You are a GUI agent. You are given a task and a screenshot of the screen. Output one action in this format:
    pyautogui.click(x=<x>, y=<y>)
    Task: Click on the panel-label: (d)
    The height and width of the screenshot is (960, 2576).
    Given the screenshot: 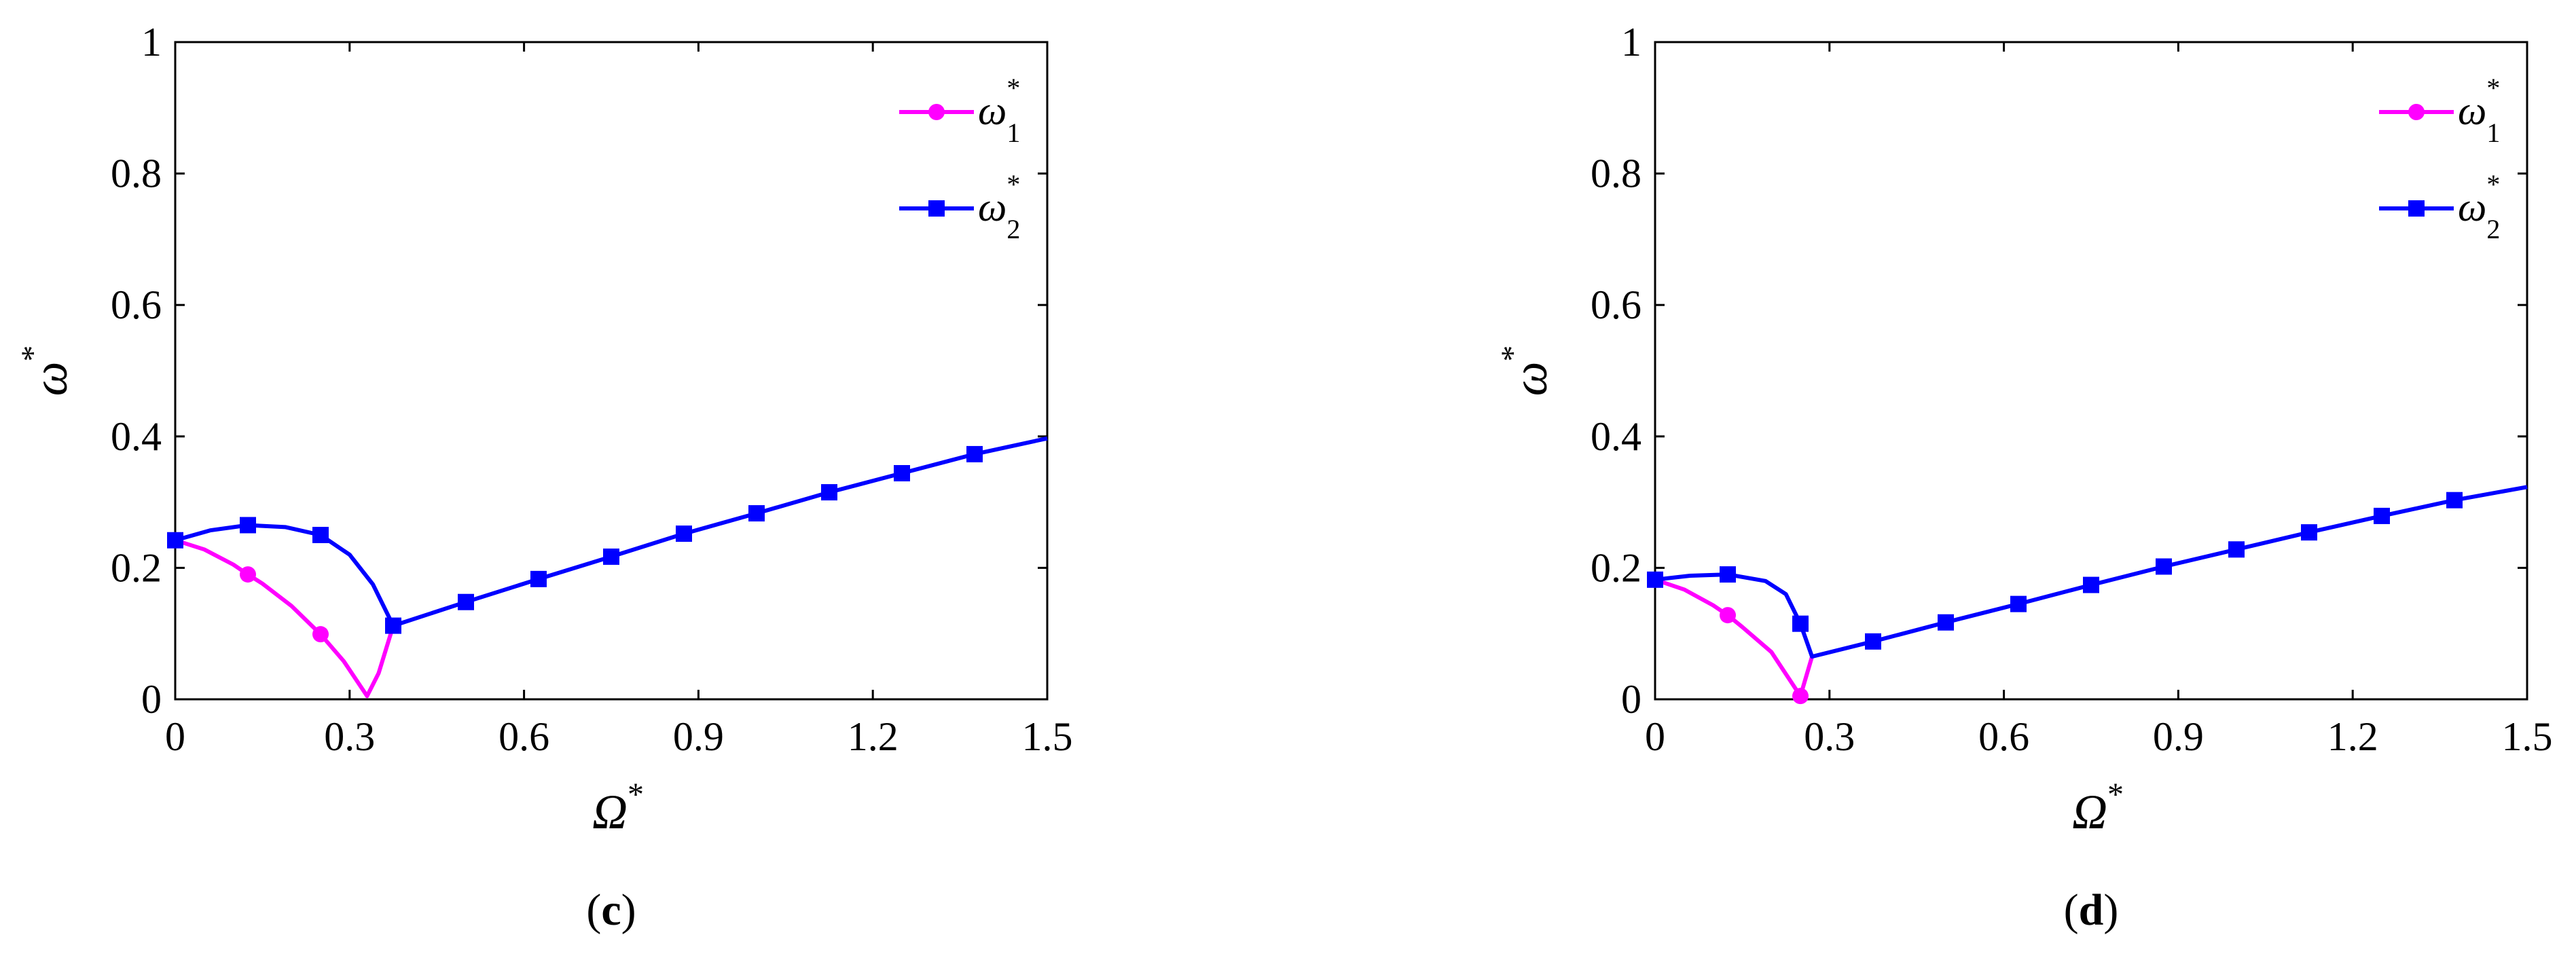 What is the action you would take?
    pyautogui.click(x=2091, y=910)
    